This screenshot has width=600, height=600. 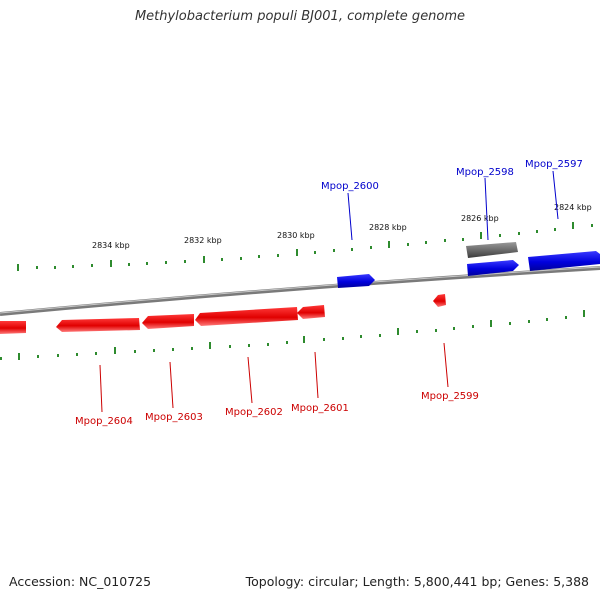 What do you see at coordinates (254, 412) in the screenshot?
I see `gene-label-Mpop_2602: Mpop_2602` at bounding box center [254, 412].